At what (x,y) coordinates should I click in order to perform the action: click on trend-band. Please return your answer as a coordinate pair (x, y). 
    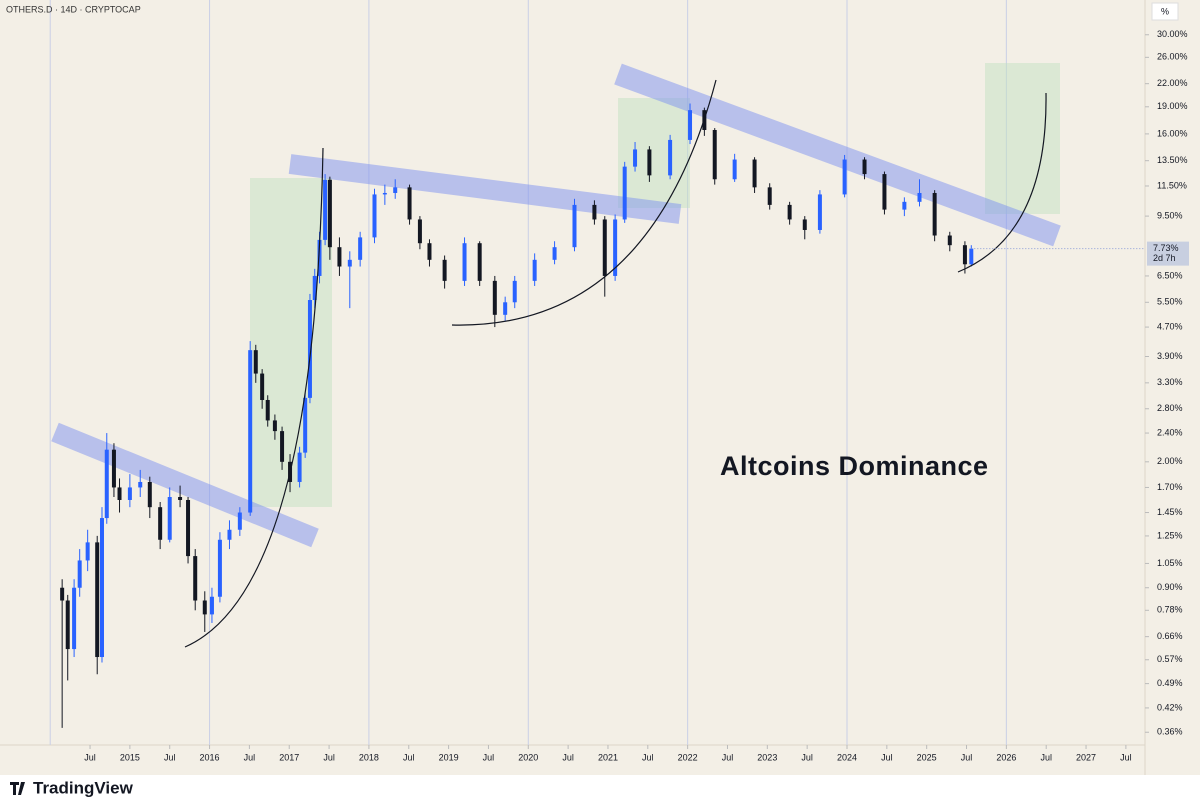
    Looking at the image, I should click on (485, 189).